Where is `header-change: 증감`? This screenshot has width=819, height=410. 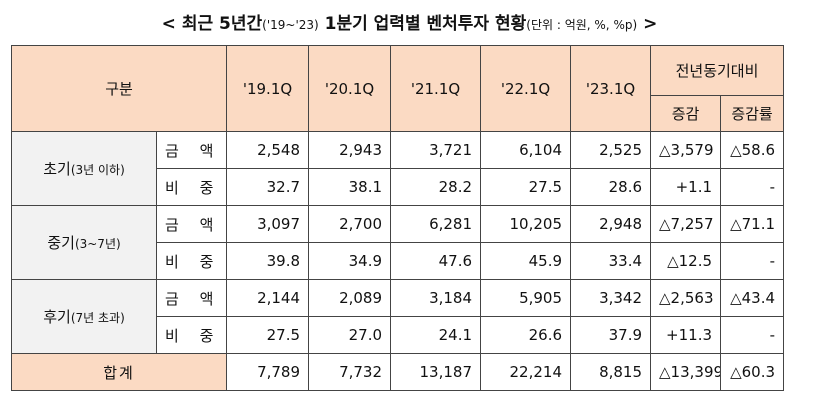 header-change: 증감 is located at coordinates (686, 113).